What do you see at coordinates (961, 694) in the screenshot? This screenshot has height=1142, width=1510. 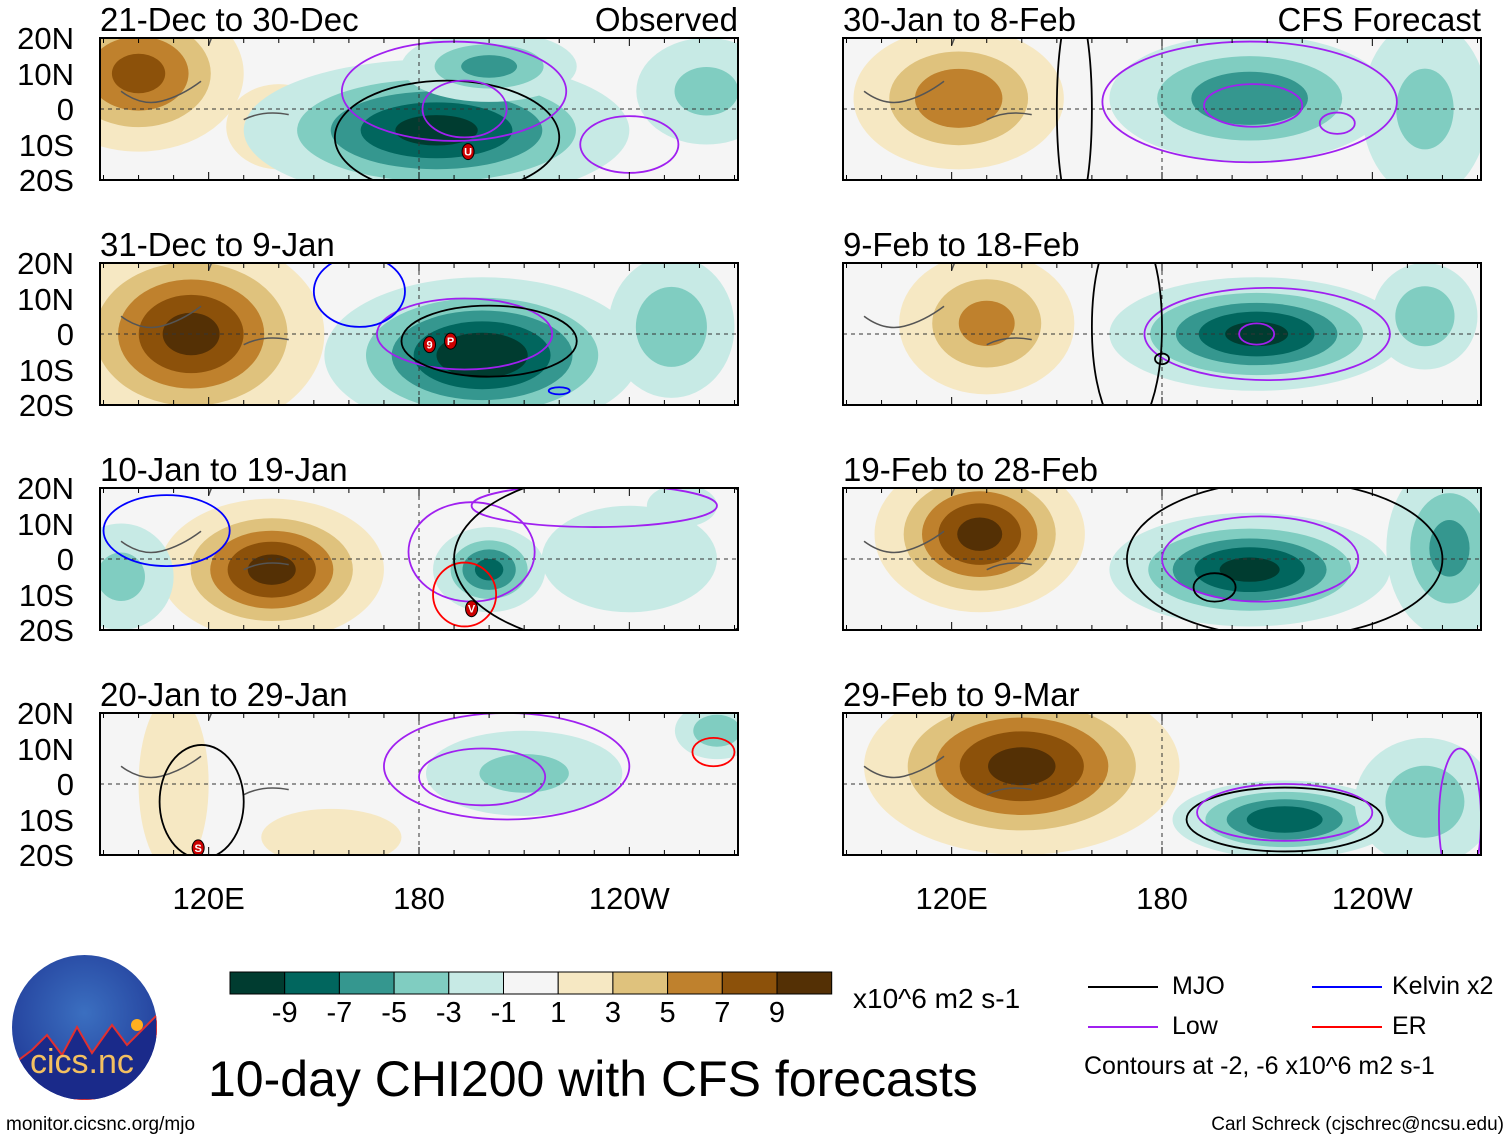 I see `panel-title: 29-Feb to 9-Mar` at bounding box center [961, 694].